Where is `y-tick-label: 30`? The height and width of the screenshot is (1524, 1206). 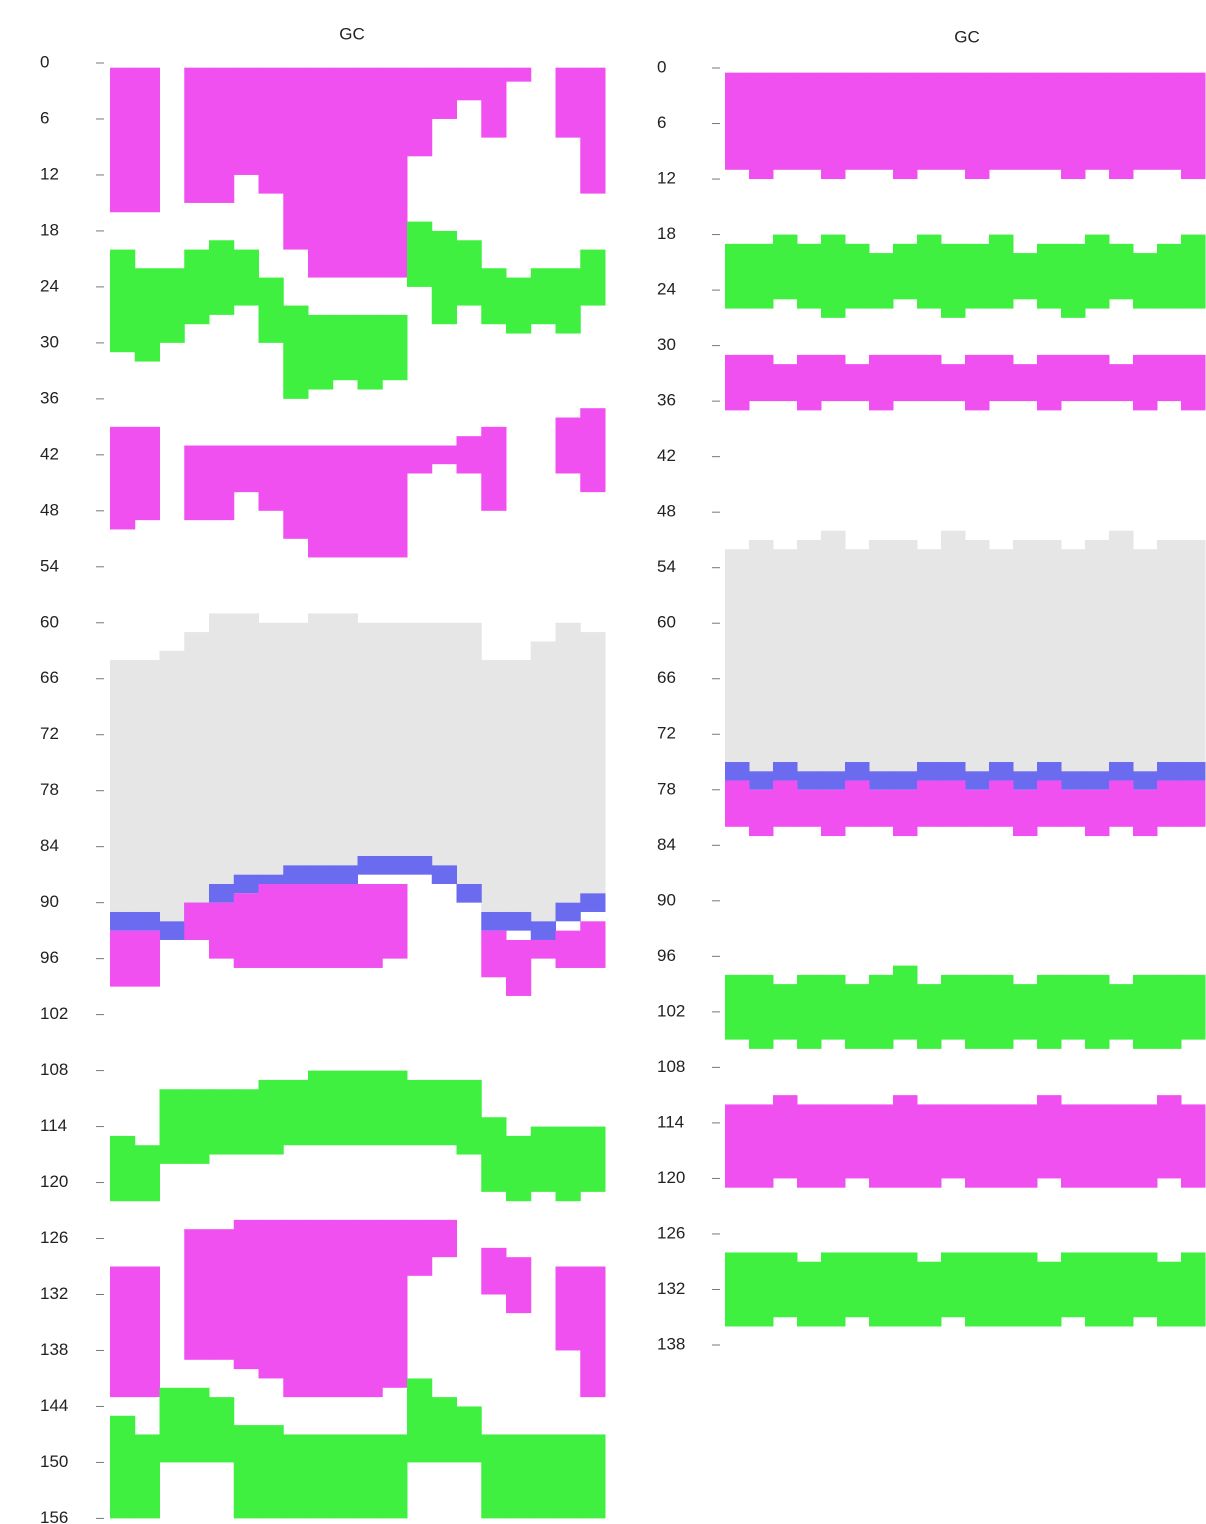
y-tick-label: 30 is located at coordinates (666, 344).